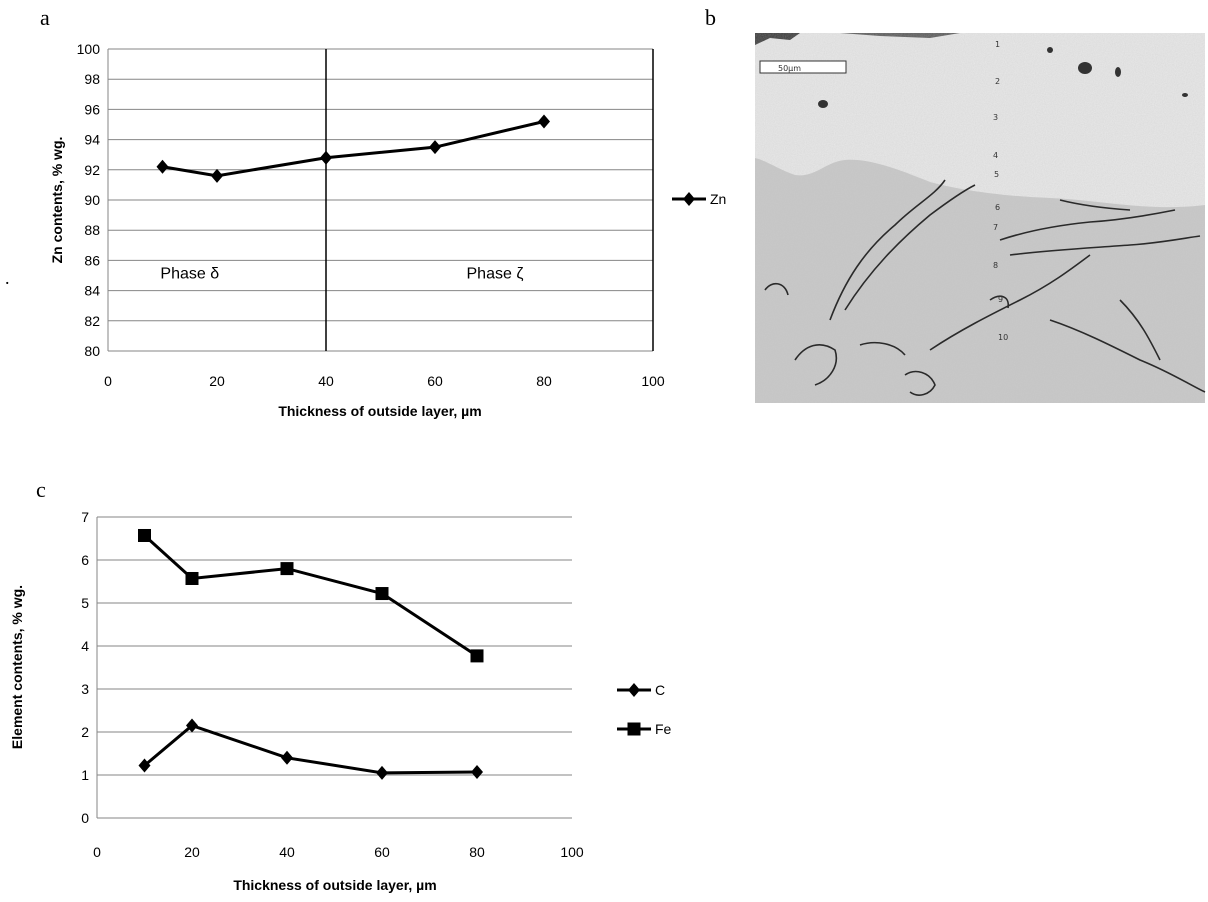 This screenshot has height=902, width=1208. What do you see at coordinates (17, 667) in the screenshot?
I see `chart-c-y-axis-title: Element contents, % wg.` at bounding box center [17, 667].